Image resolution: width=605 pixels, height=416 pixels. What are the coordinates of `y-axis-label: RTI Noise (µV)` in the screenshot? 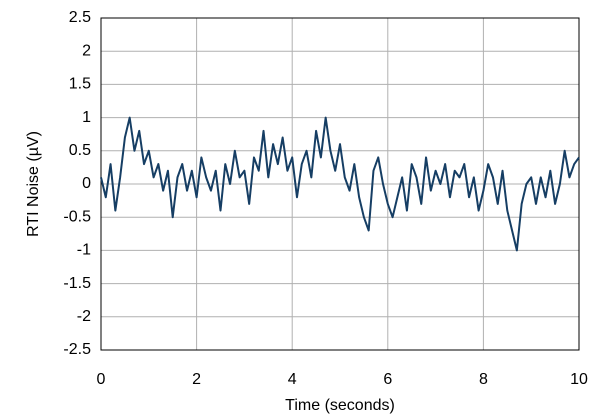 It's located at (33, 184).